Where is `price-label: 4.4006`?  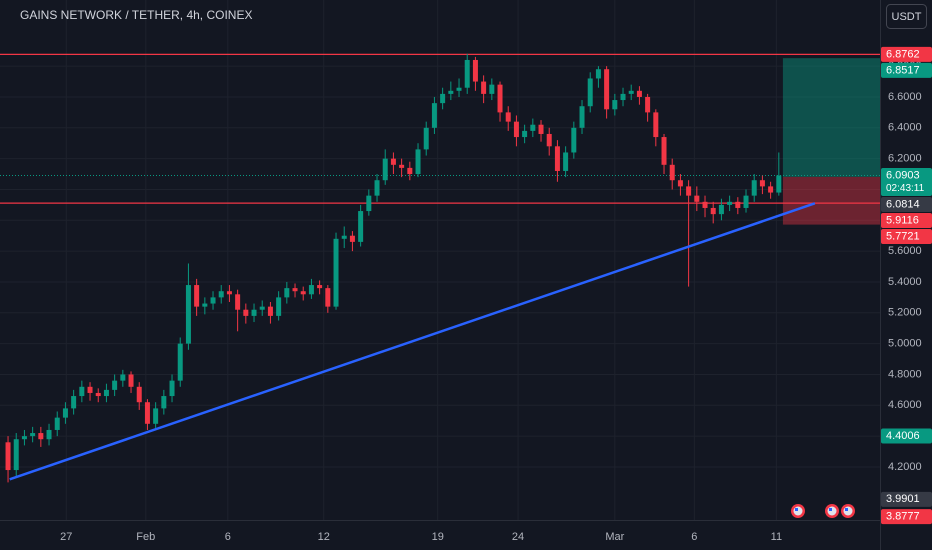
price-label: 4.4006 is located at coordinates (903, 436).